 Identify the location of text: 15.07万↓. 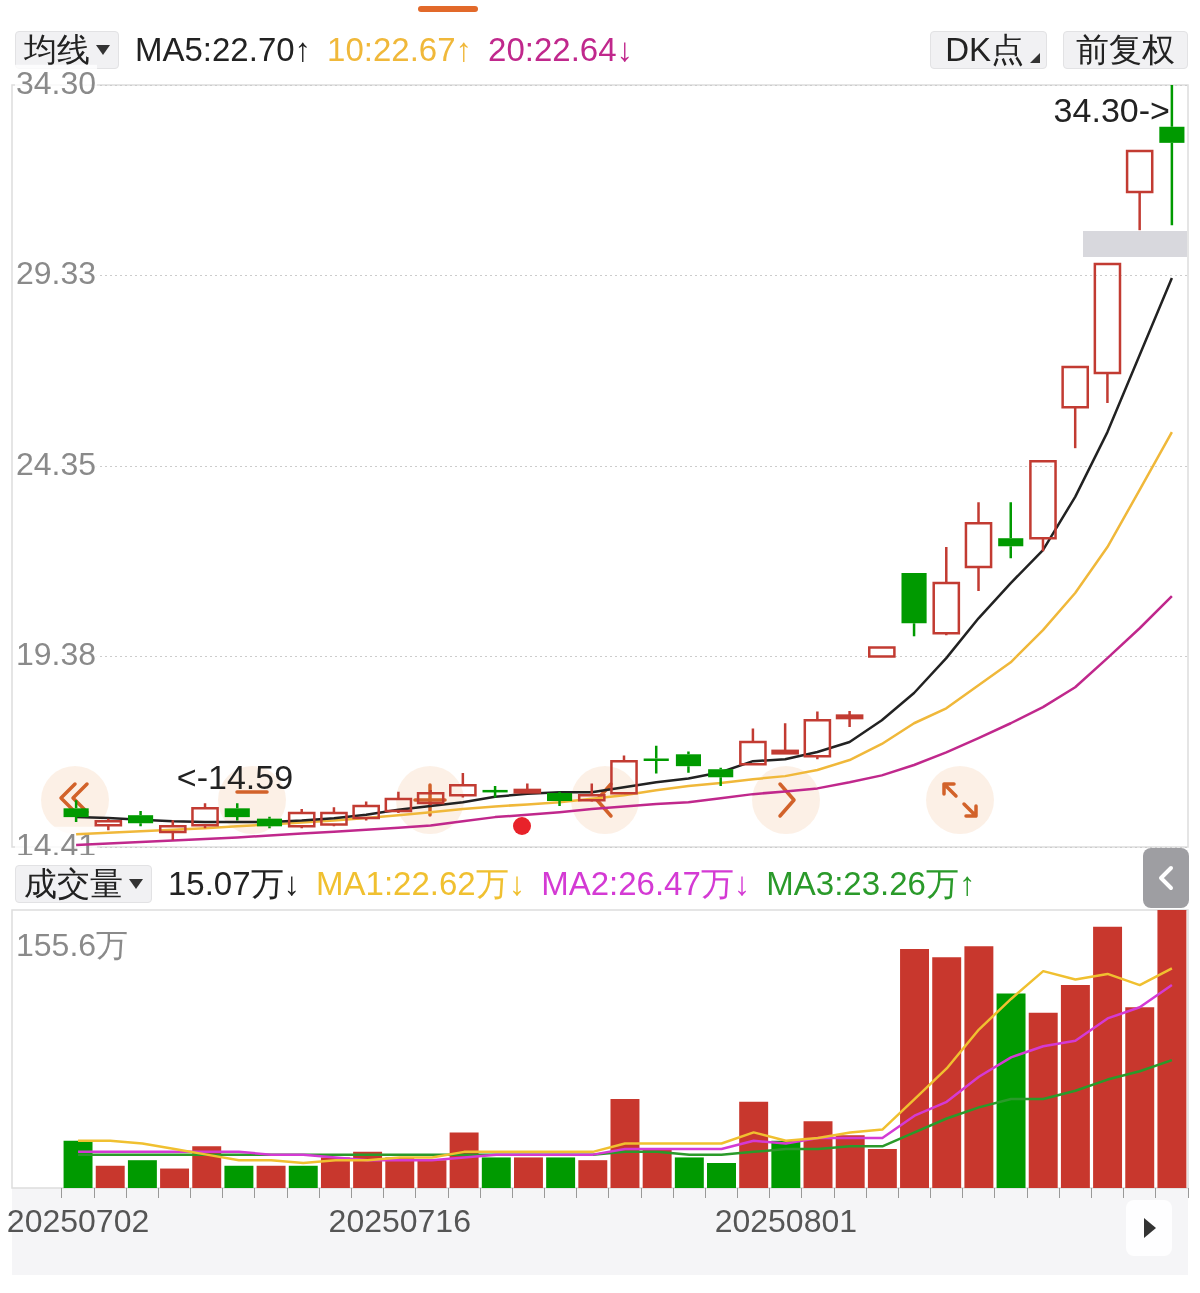
(234, 883).